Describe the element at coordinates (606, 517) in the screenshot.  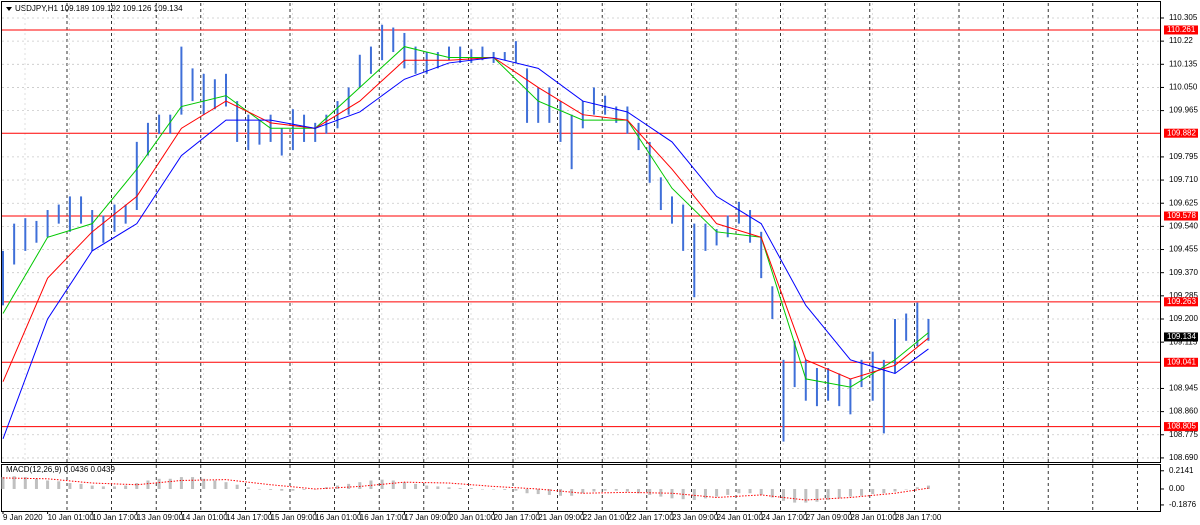
I see `x-tick-label: 22 Jan 01:00` at that location.